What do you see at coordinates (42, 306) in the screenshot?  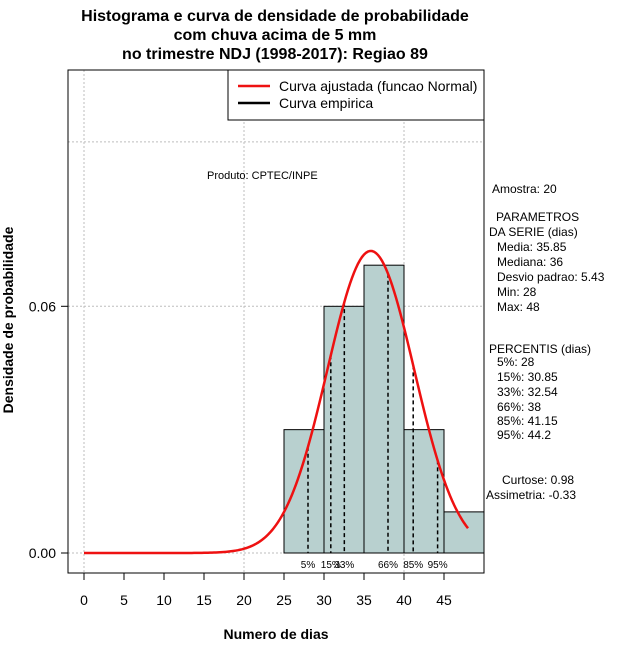 I see `y-tick-label-1: 0.06` at bounding box center [42, 306].